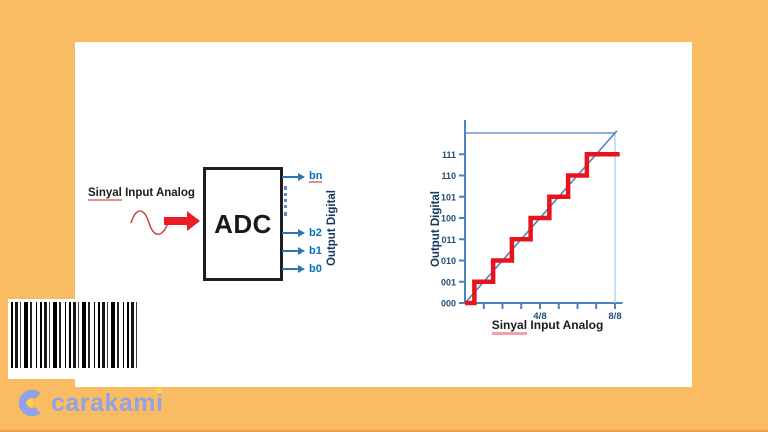  I want to click on sine-wave-icon, so click(149, 223).